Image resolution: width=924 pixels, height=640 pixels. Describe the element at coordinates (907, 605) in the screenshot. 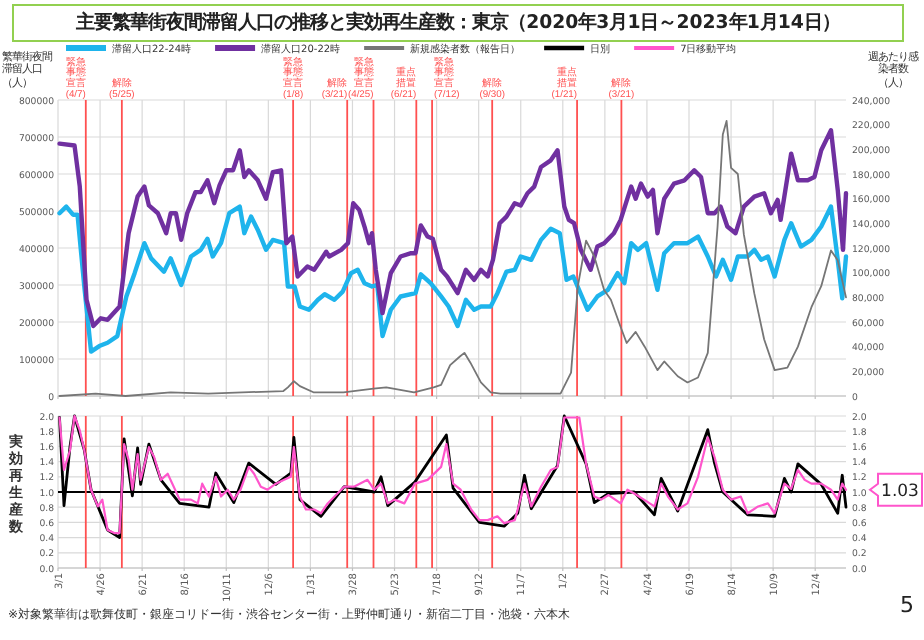

I see `page-number: 5` at that location.